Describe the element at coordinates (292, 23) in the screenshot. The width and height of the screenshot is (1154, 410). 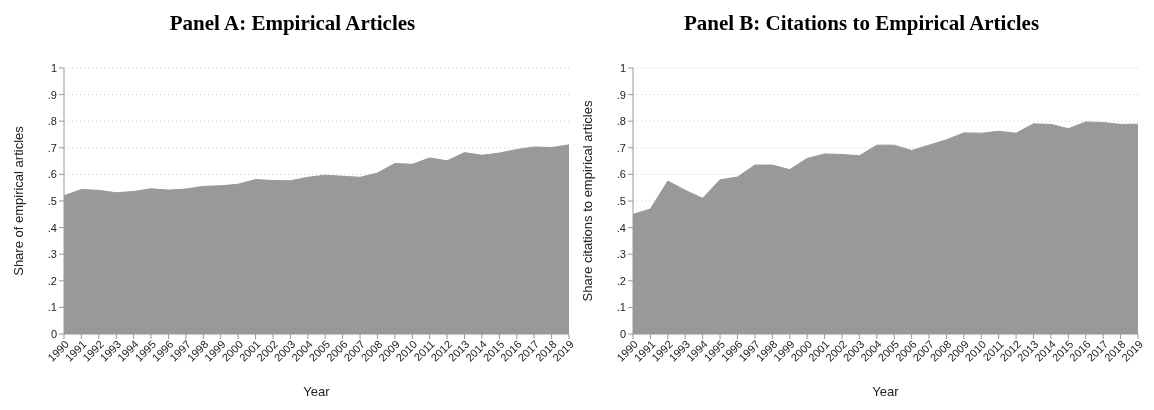
I see `chart-title: Panel A: Empirical Articles` at that location.